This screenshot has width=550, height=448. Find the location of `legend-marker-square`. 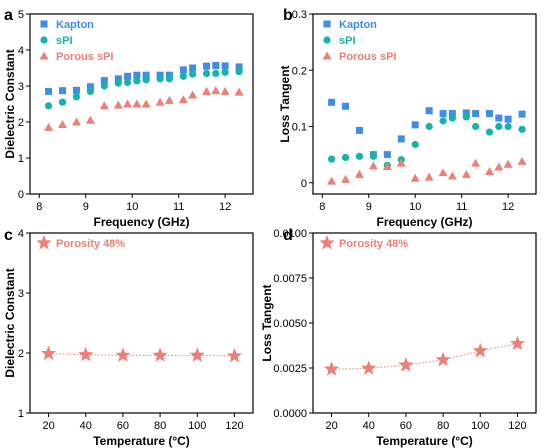

legend-marker-square is located at coordinates (327, 24).